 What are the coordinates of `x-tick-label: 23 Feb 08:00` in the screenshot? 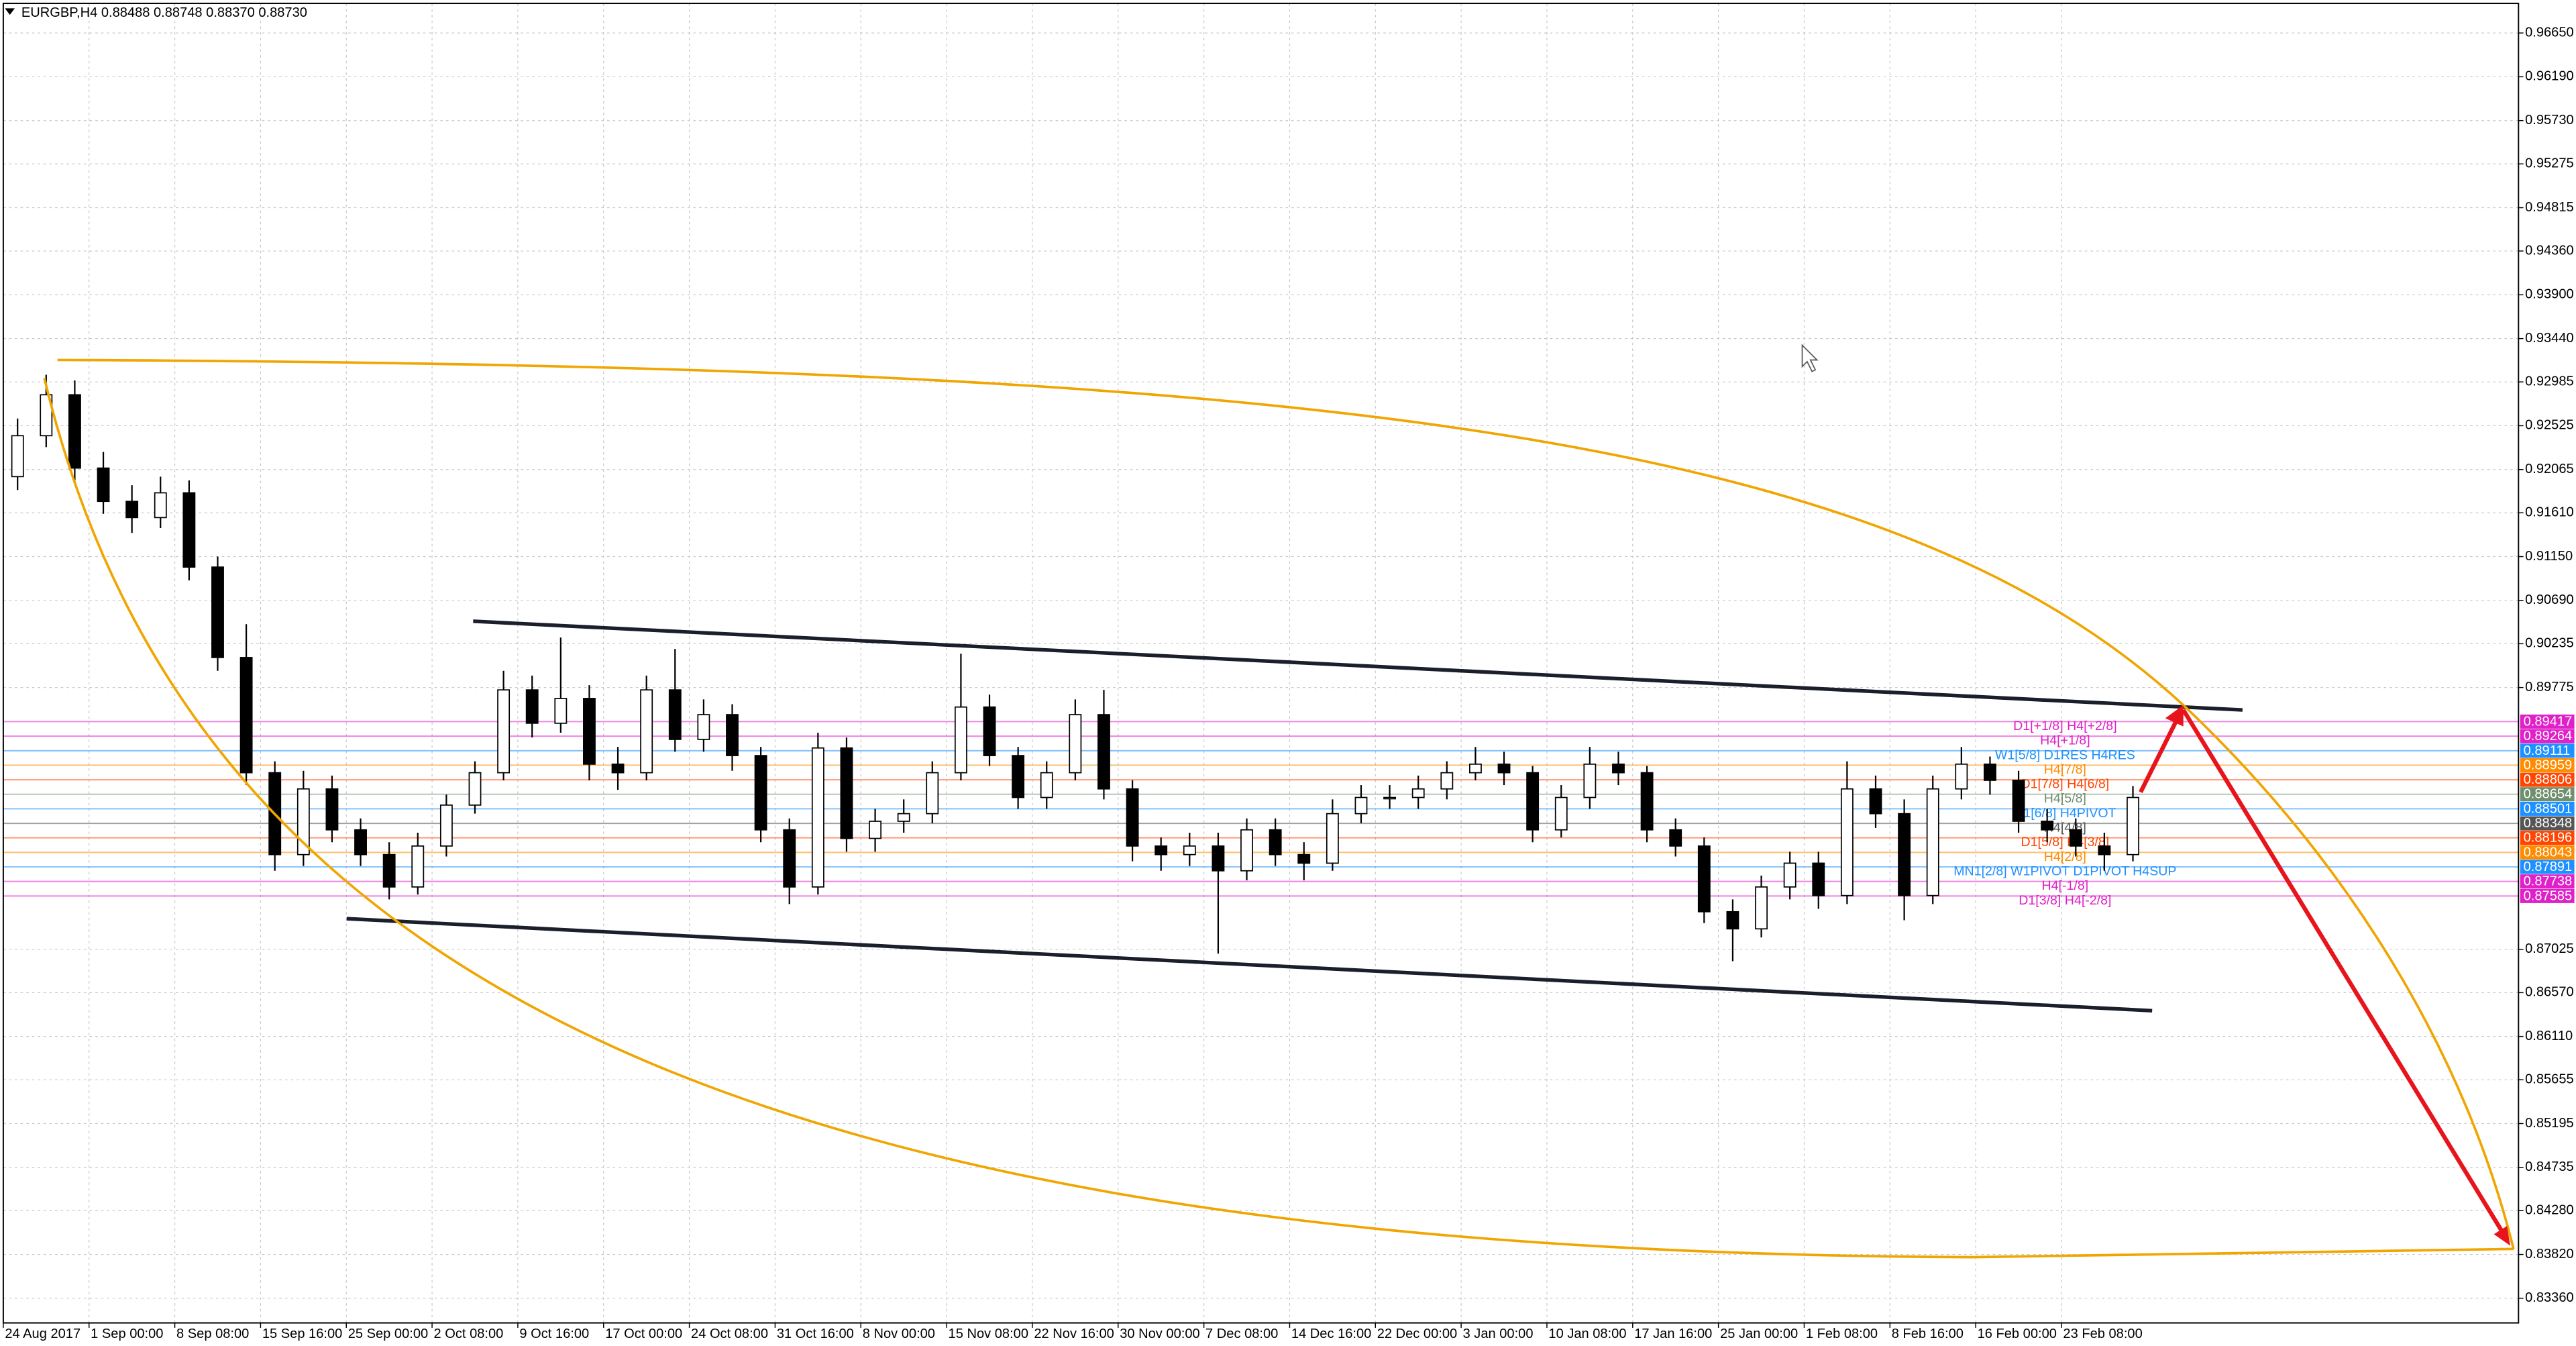 It's located at (2102, 1334).